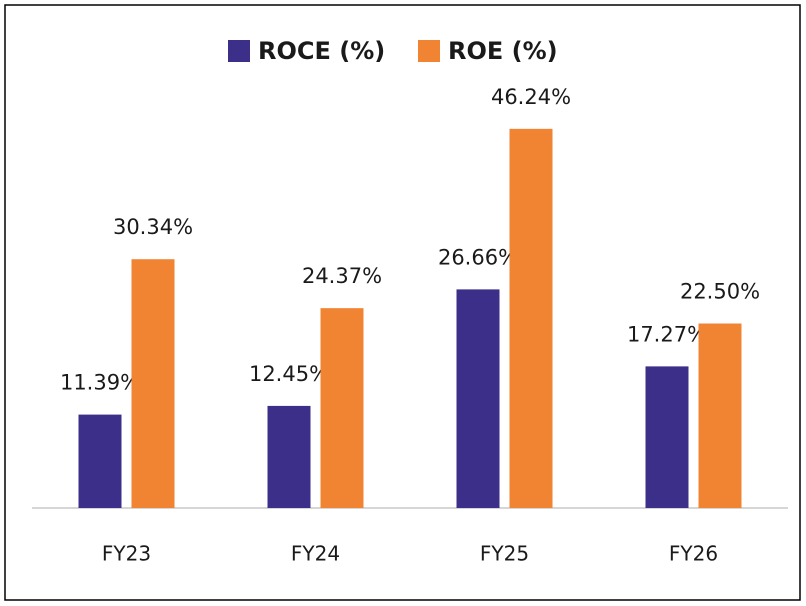  What do you see at coordinates (321, 51) in the screenshot?
I see `legend-label: ROCE (%)` at bounding box center [321, 51].